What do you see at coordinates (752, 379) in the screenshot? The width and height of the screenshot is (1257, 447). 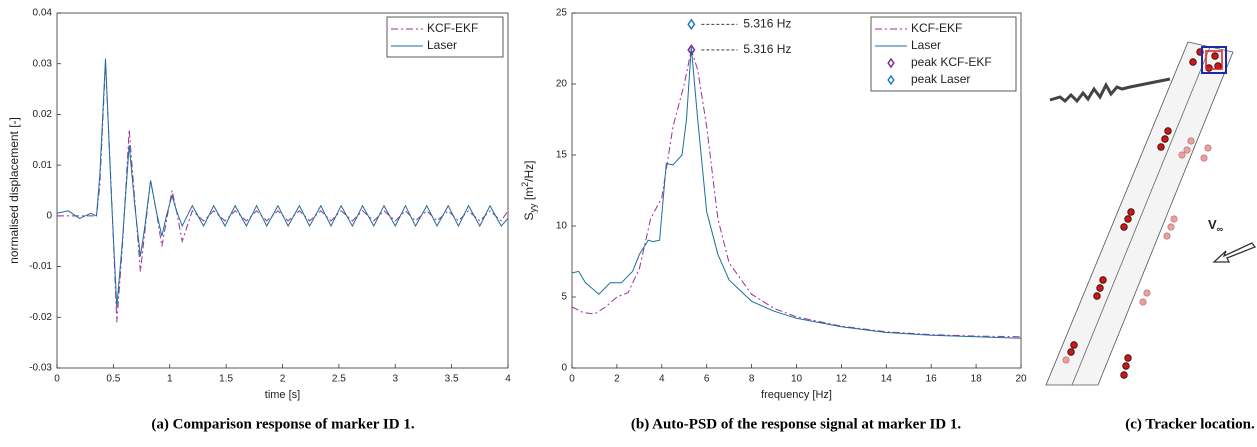 I see `x-tick-label: 8` at bounding box center [752, 379].